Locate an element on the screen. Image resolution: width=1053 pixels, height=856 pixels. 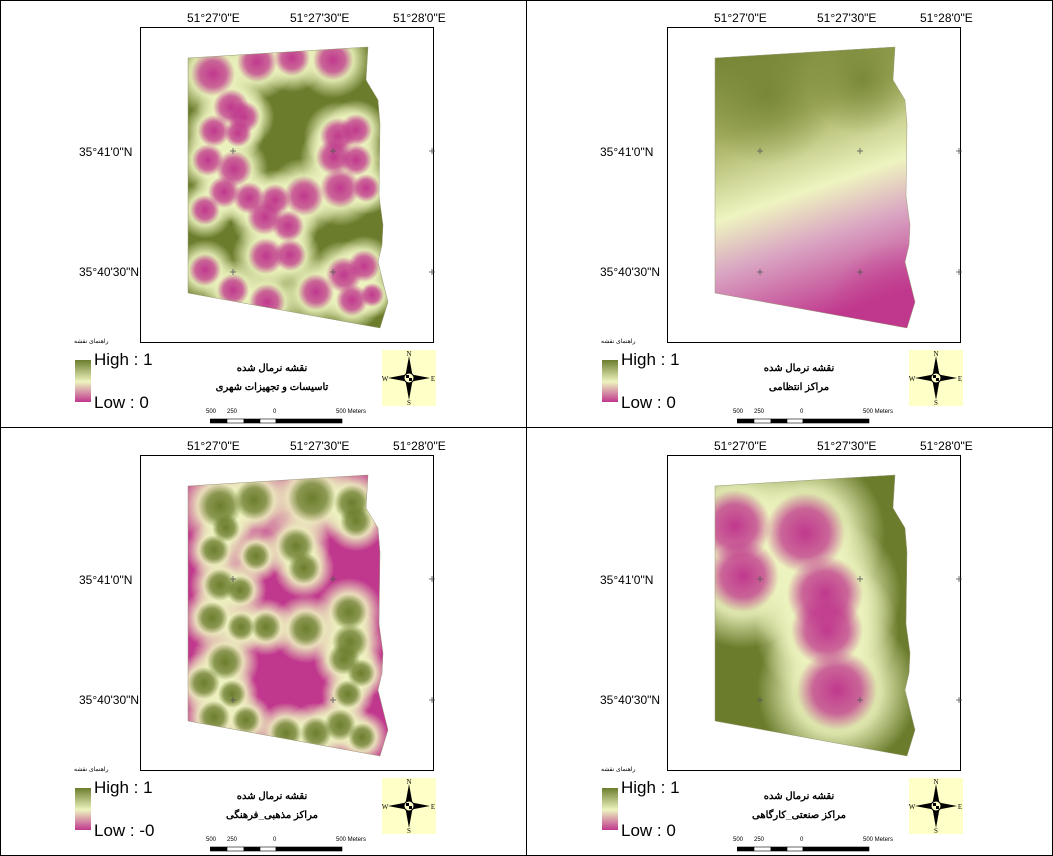
map-caption-line2: مراکز مذهبی_فرهنگی is located at coordinates (272, 815).